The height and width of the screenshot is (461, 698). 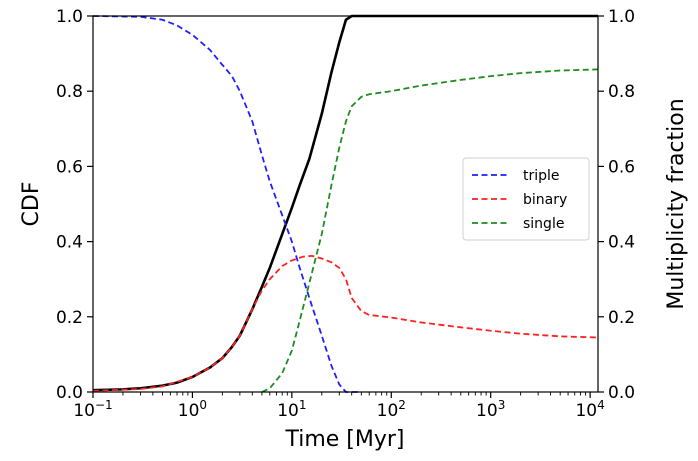 I want to click on legend-label-single: single, so click(x=543, y=224).